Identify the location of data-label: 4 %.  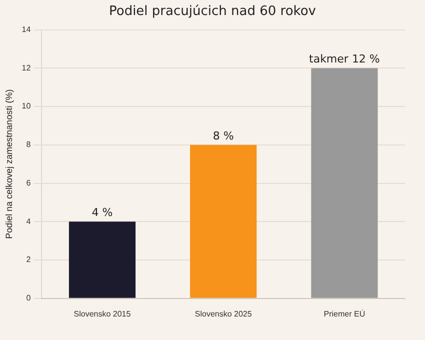
(102, 213).